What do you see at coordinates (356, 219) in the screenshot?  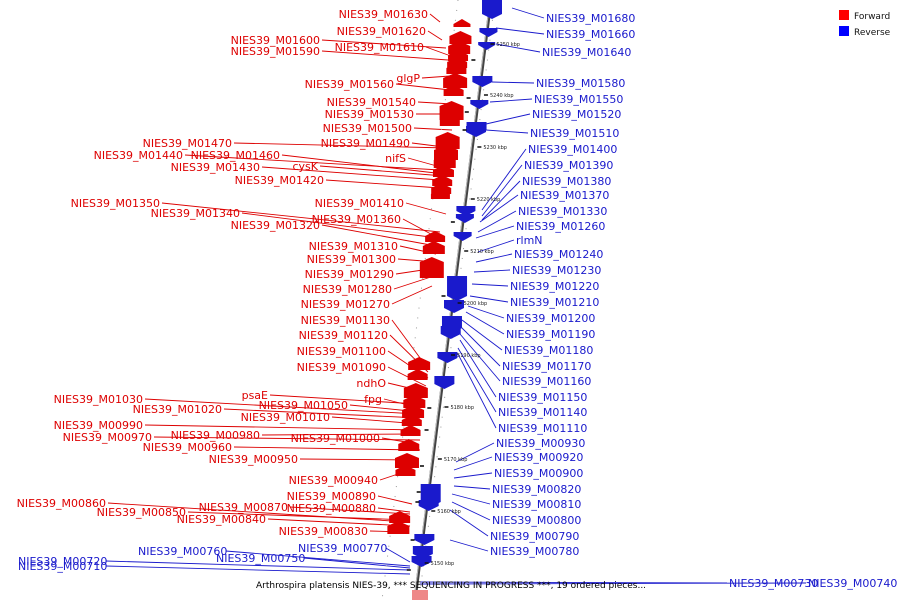 I see `forward-gene-label: NIES39_M01360` at bounding box center [356, 219].